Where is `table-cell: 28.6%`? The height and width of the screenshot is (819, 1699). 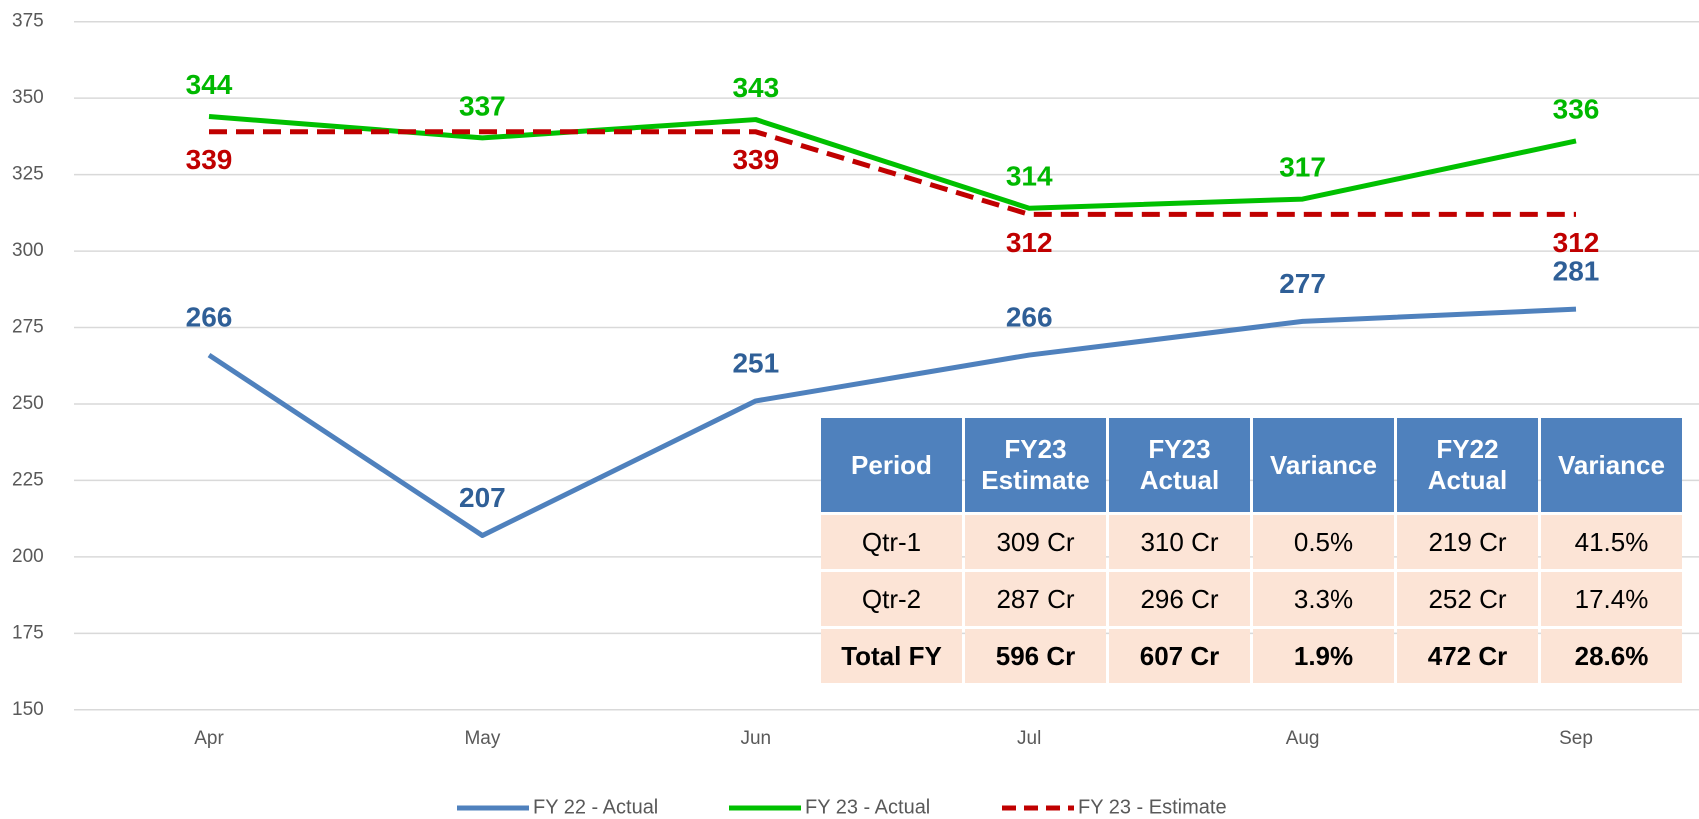
table-cell: 28.6% is located at coordinates (1611, 656).